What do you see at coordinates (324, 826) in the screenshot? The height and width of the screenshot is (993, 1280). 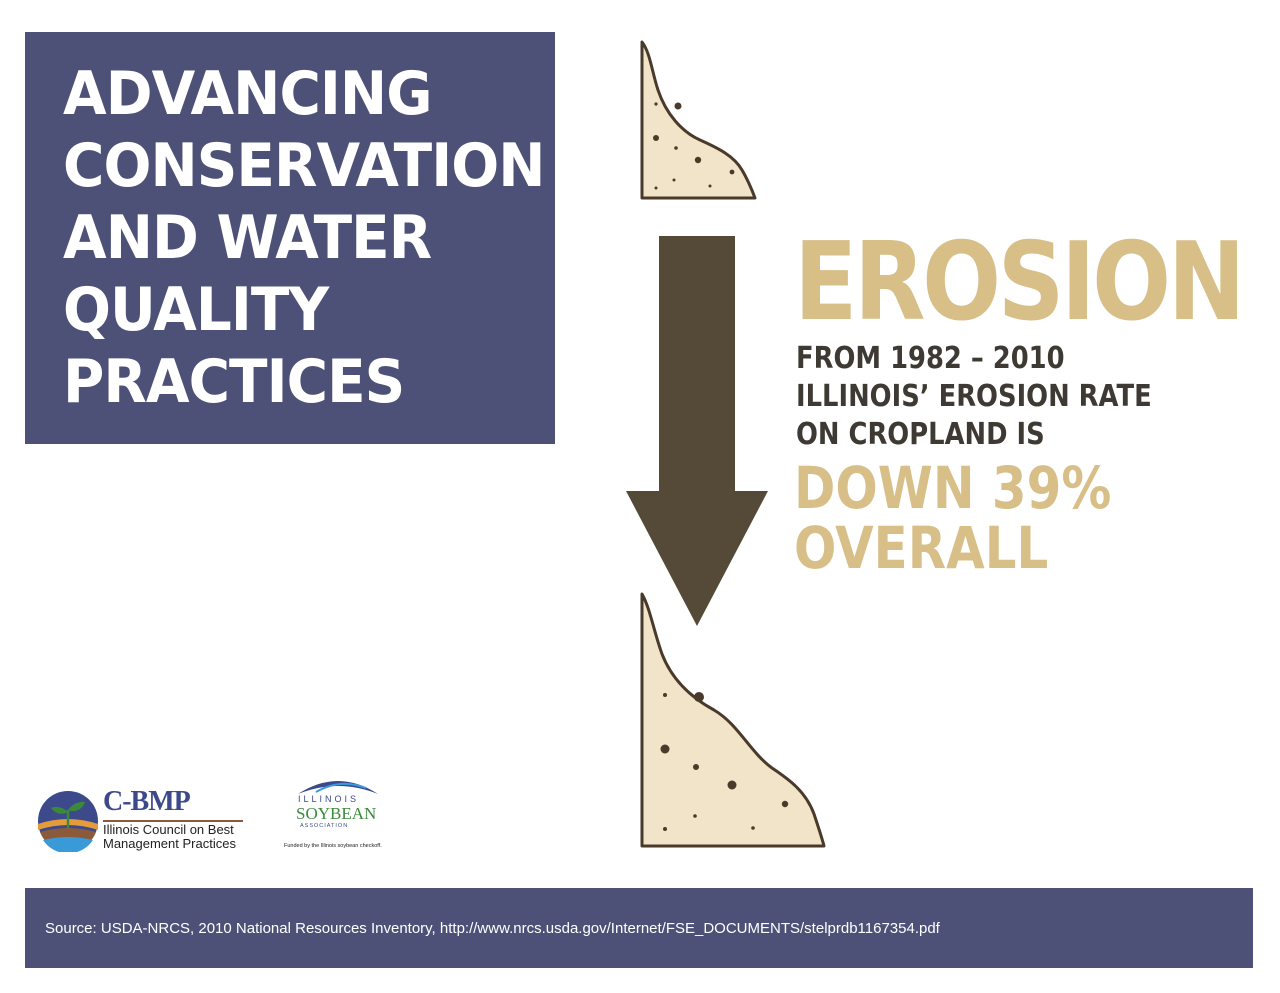 I see `isa-line-association: ASSOCIATION` at bounding box center [324, 826].